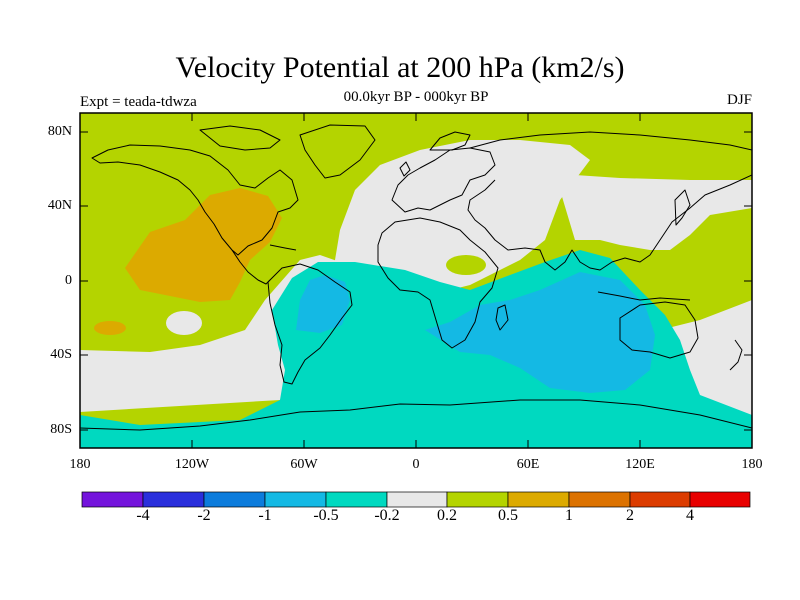  Describe the element at coordinates (61, 354) in the screenshot. I see `lat-label-40s: 40S` at that location.